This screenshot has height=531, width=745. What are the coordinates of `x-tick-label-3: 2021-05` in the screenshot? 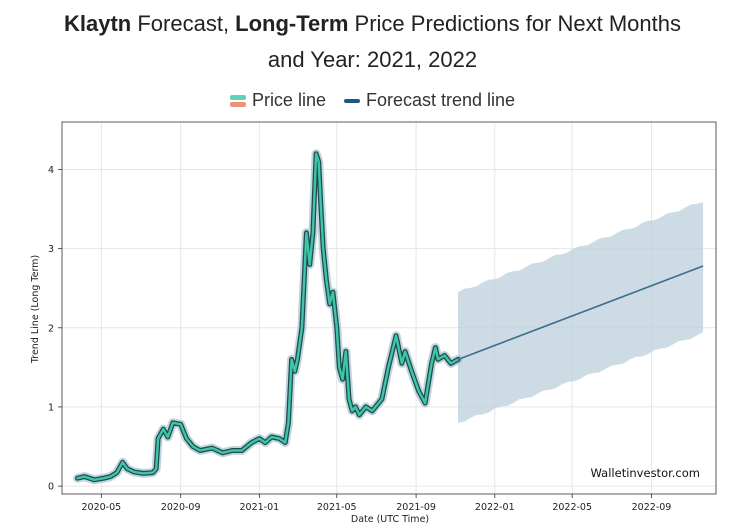 It's located at (337, 507).